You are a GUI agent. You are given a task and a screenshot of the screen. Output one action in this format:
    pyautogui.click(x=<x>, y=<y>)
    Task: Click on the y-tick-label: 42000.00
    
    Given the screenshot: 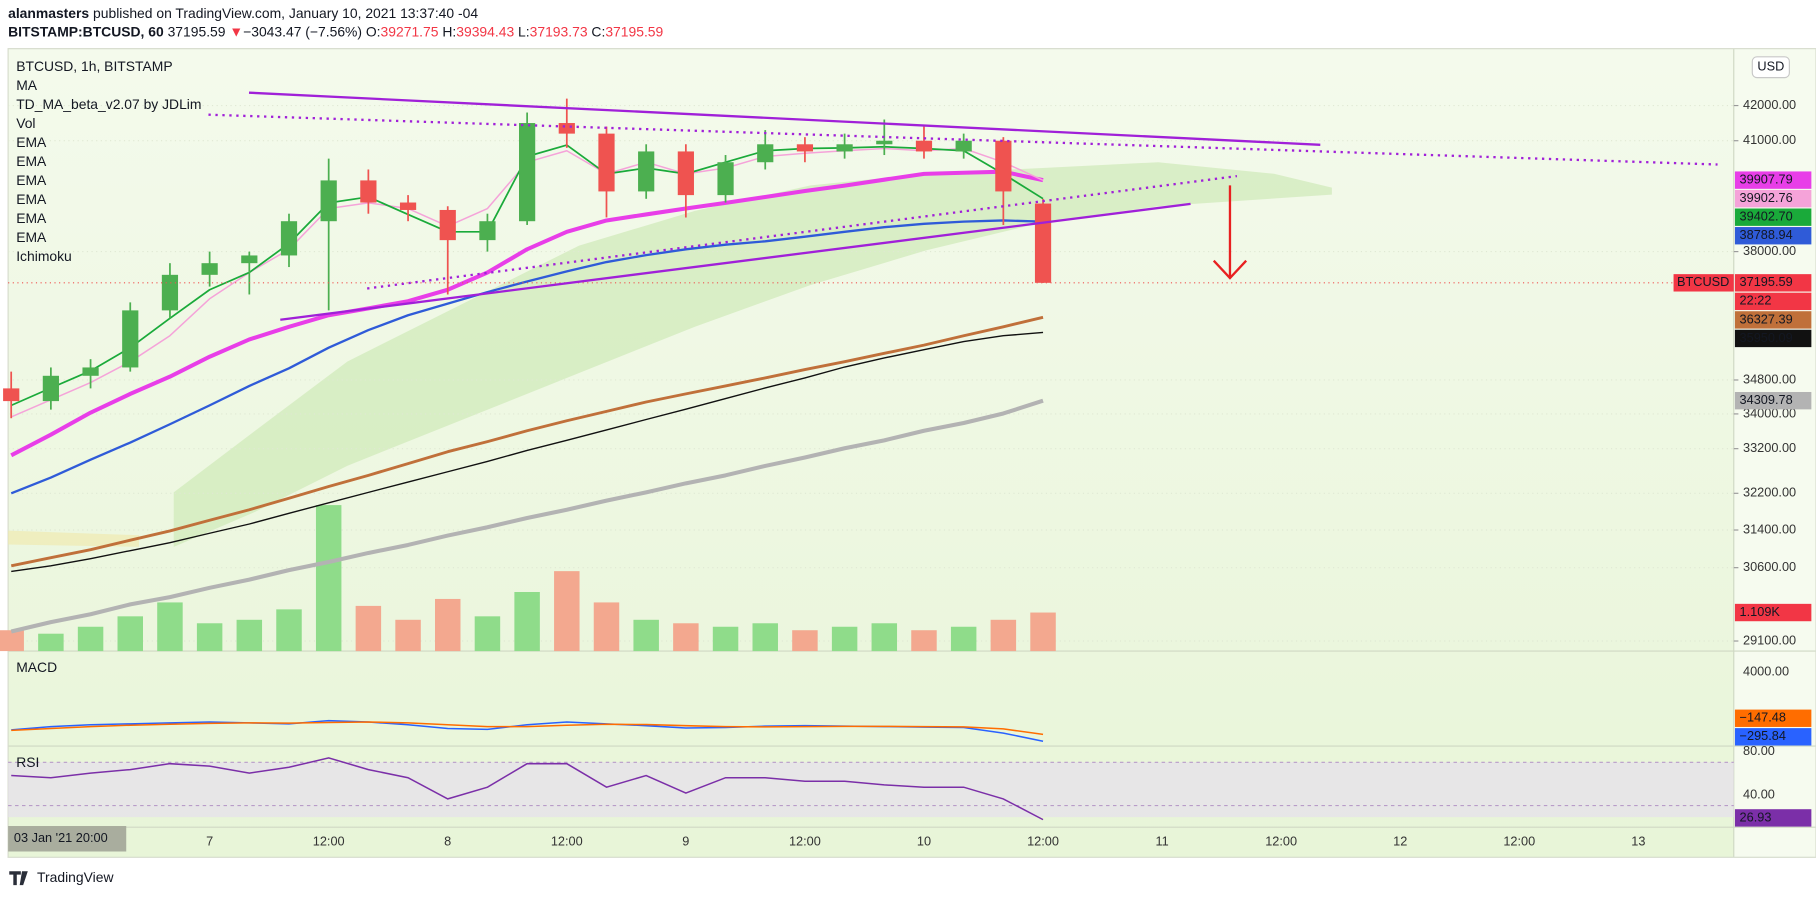 What is the action you would take?
    pyautogui.click(x=1769, y=104)
    